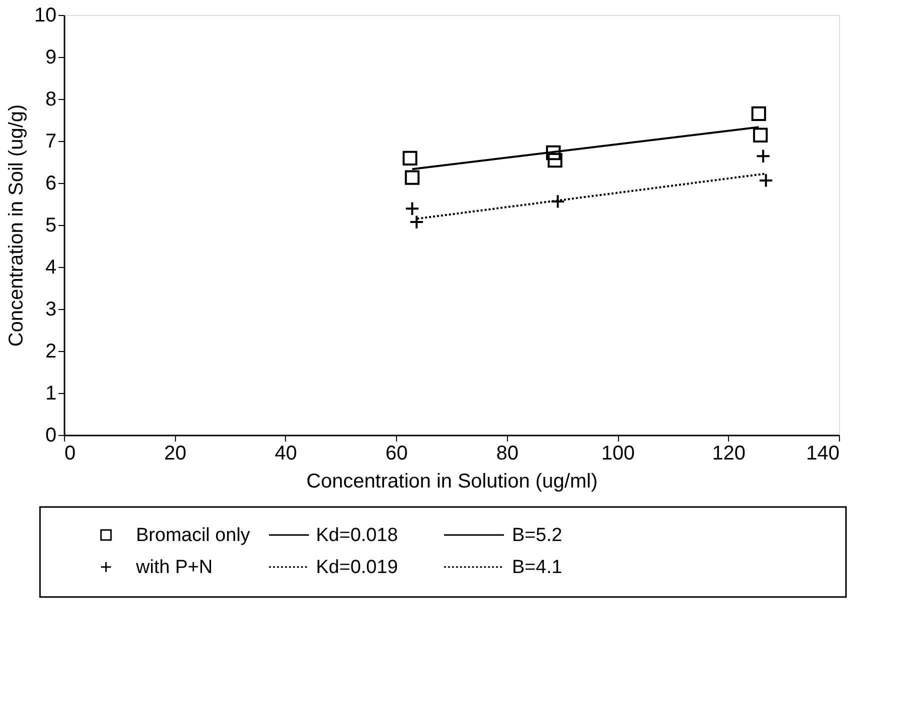  What do you see at coordinates (357, 535) in the screenshot?
I see `legend-label: Kd=0.018` at bounding box center [357, 535].